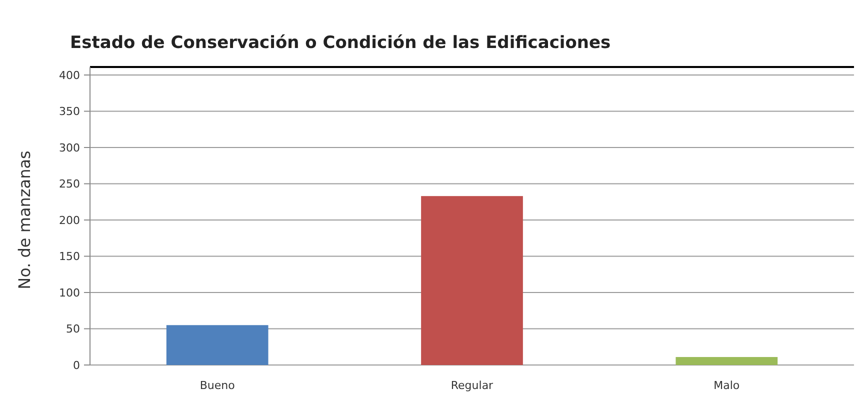 This screenshot has height=401, width=856. What do you see at coordinates (73, 329) in the screenshot?
I see `y-tick-label: 50` at bounding box center [73, 329].